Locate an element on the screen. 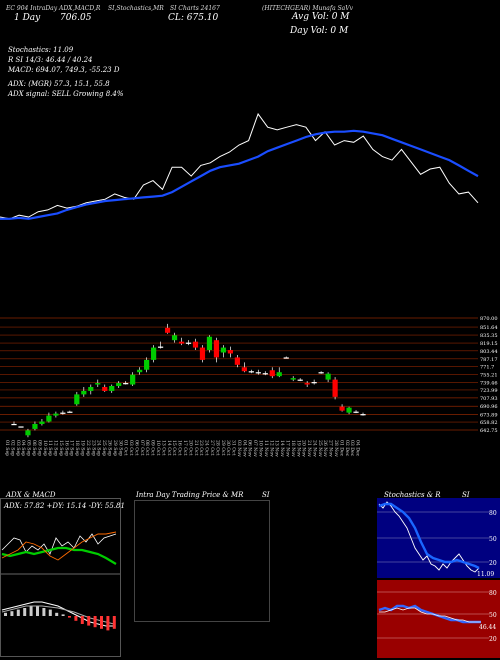 The height and width of the screenshot is (660, 500). date-label: 19 Nov is located at coordinates (298, 448).